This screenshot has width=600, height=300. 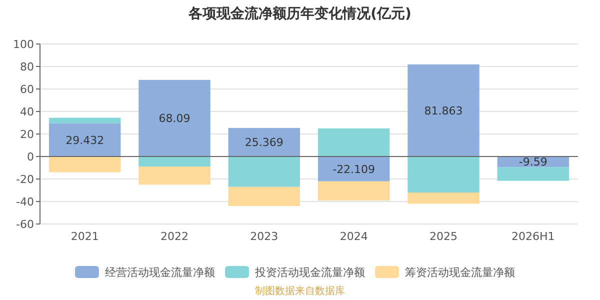 I want to click on data-label: 81.863, so click(x=443, y=111).